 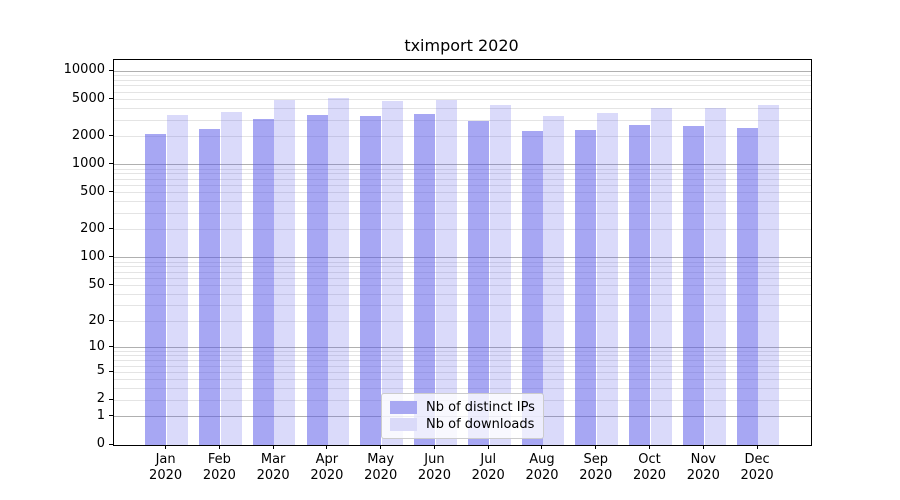 What do you see at coordinates (542, 467) in the screenshot?
I see `x-tick-label-aug: Aug 2020` at bounding box center [542, 467].